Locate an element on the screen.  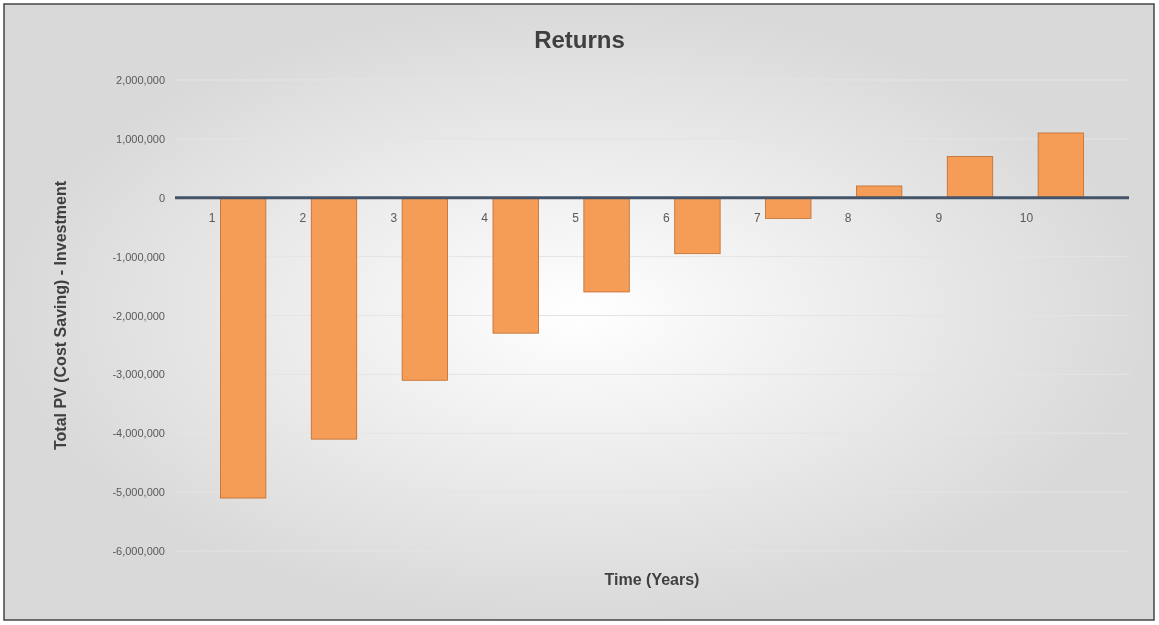
x-tick-label: 7 is located at coordinates (757, 217).